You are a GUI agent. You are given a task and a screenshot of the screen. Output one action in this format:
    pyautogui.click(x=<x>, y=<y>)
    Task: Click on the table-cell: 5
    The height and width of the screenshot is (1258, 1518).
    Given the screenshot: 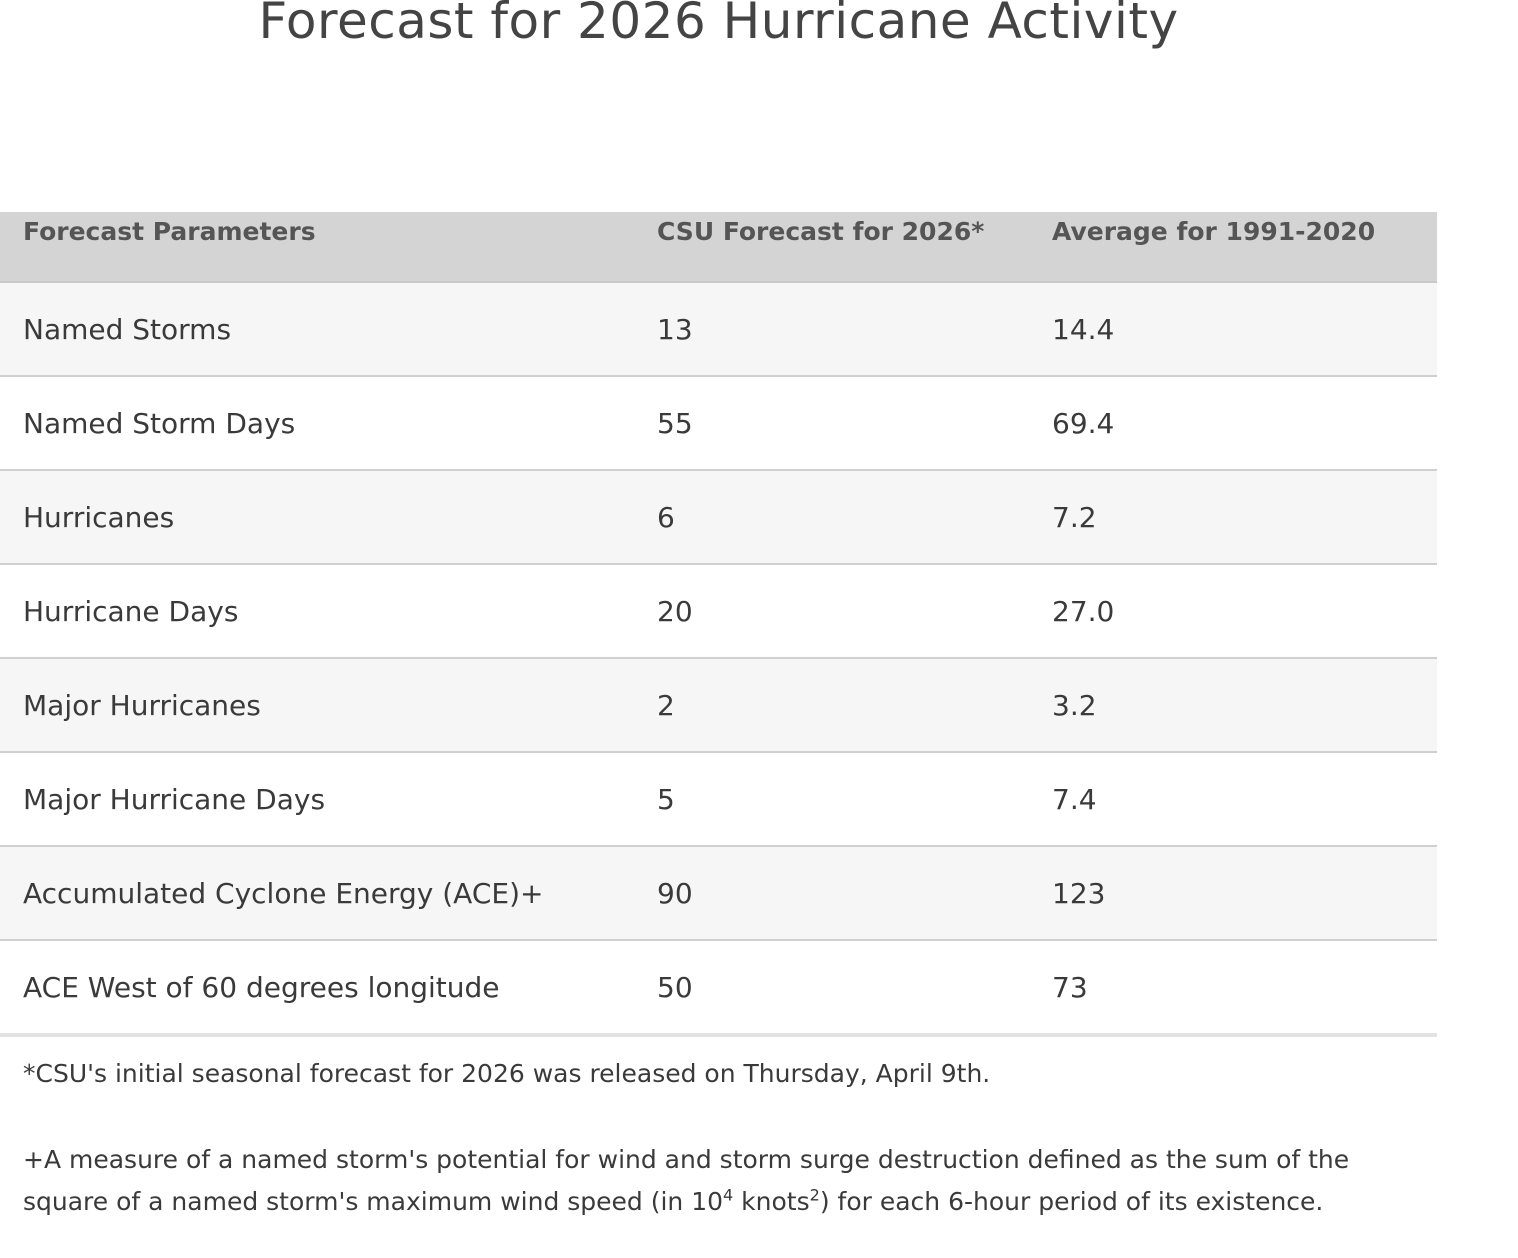 What is the action you would take?
    pyautogui.click(x=854, y=799)
    